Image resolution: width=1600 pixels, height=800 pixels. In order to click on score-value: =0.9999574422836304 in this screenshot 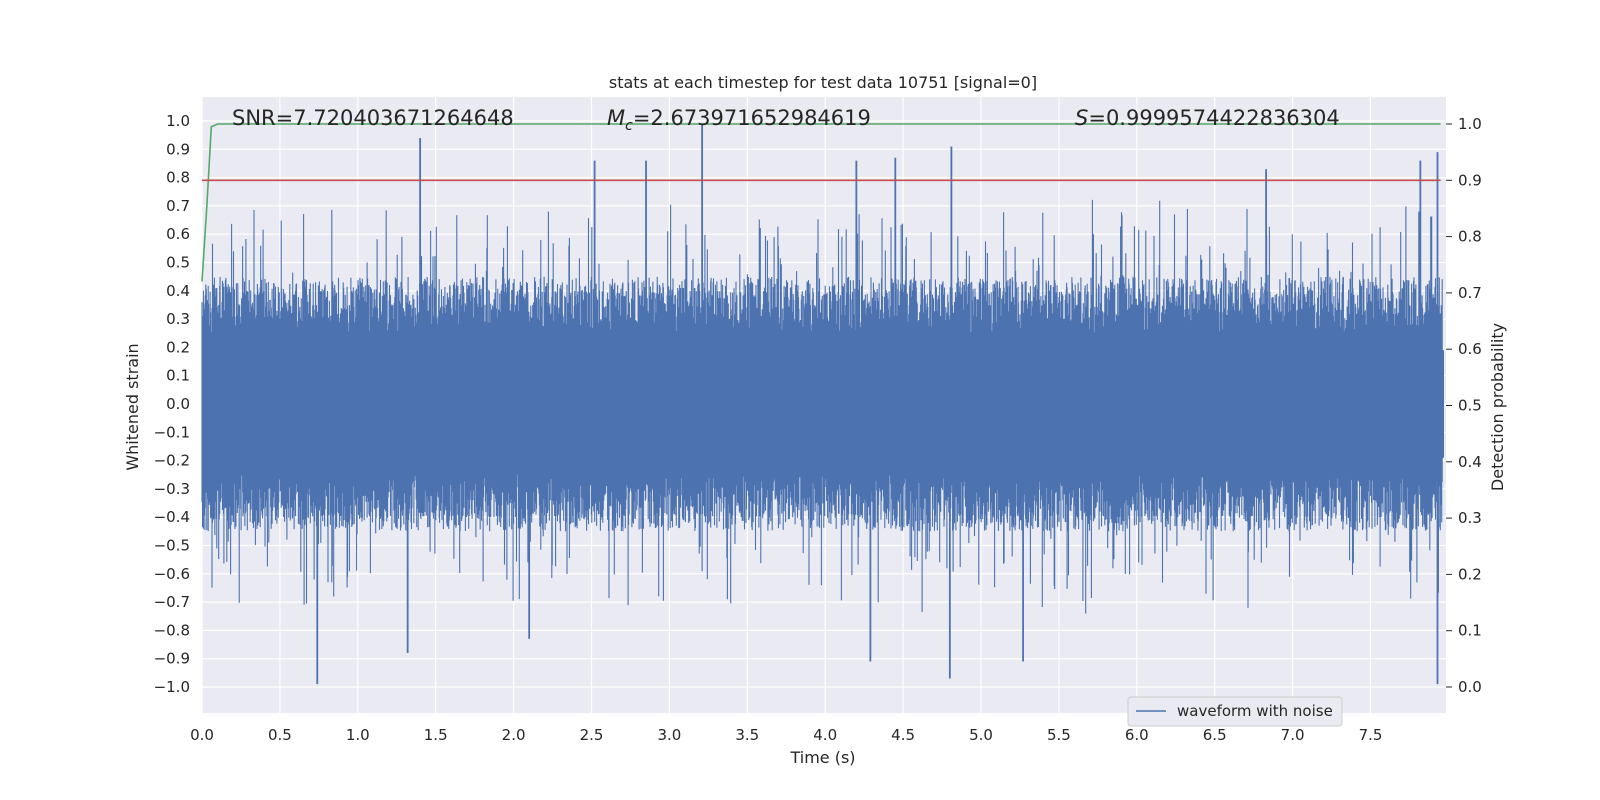, I will do `click(1213, 118)`.